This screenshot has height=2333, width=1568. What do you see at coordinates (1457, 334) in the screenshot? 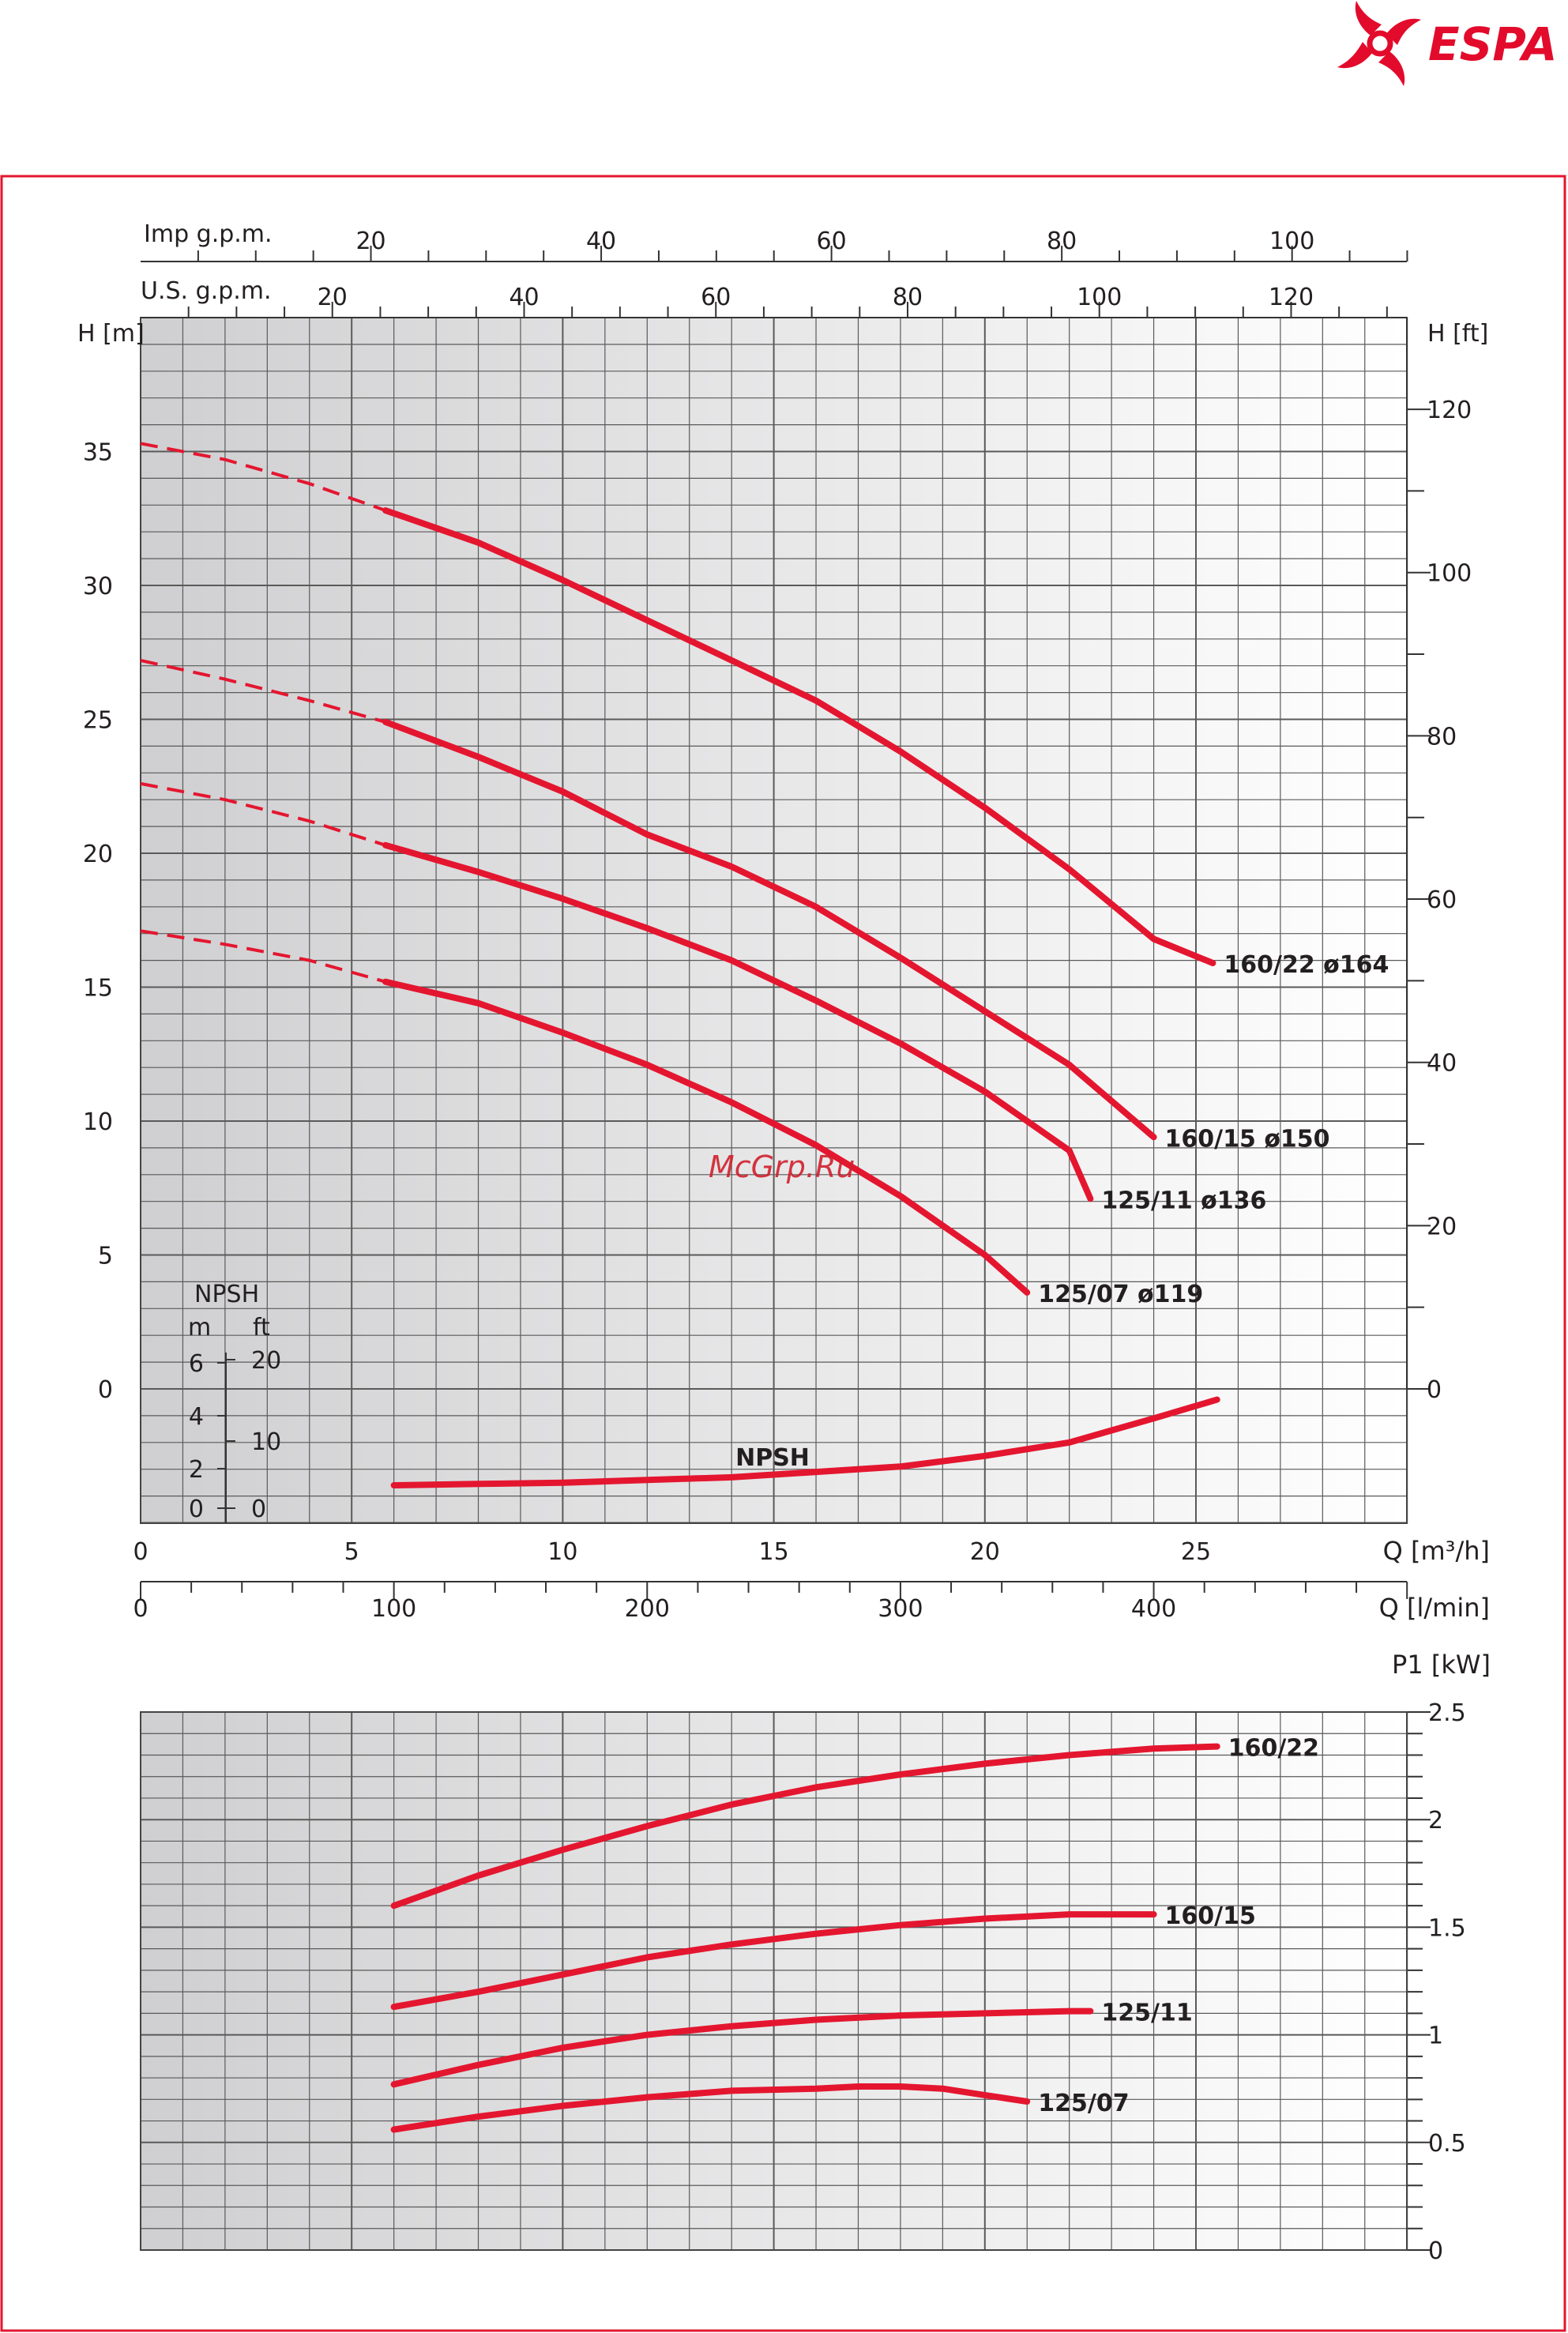
I see `y-axis-label-right: H [ft]` at bounding box center [1457, 334].